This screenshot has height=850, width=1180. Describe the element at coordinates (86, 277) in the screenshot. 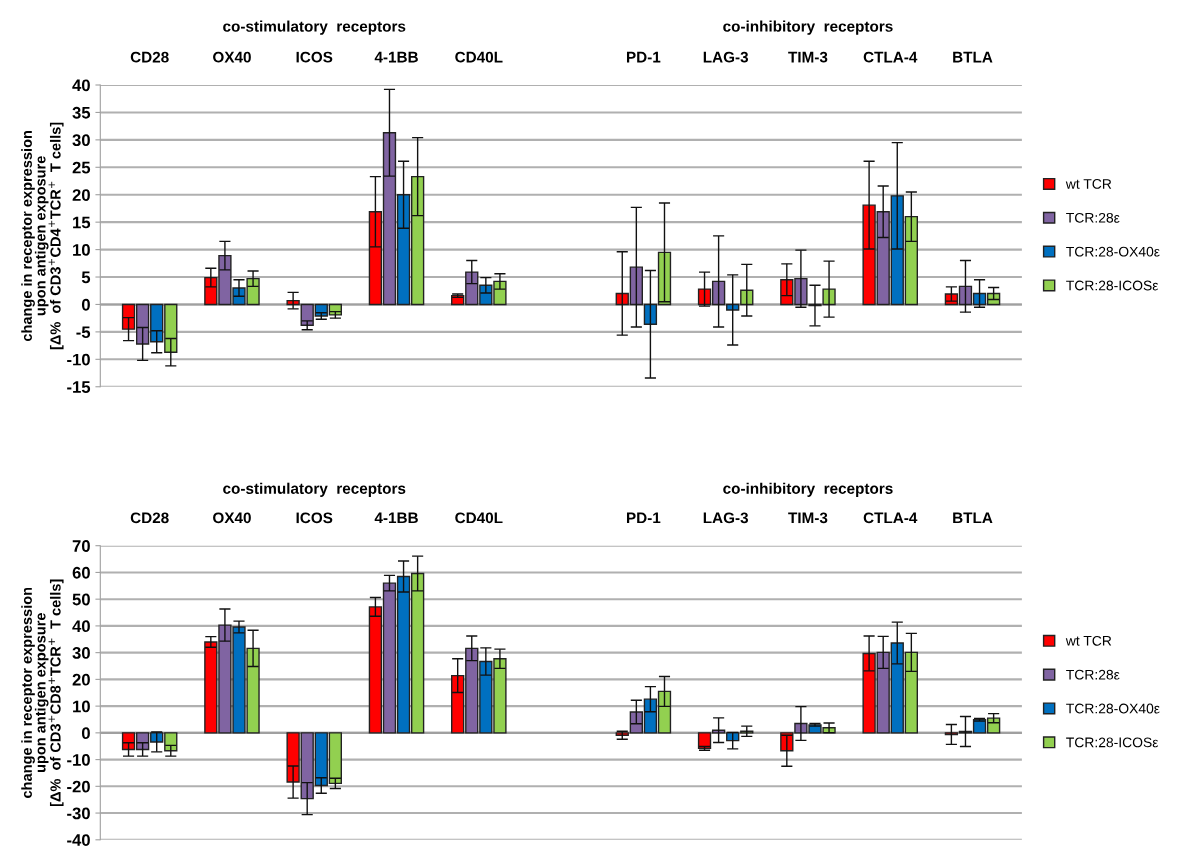

I see `y-tick-label: 5` at that location.